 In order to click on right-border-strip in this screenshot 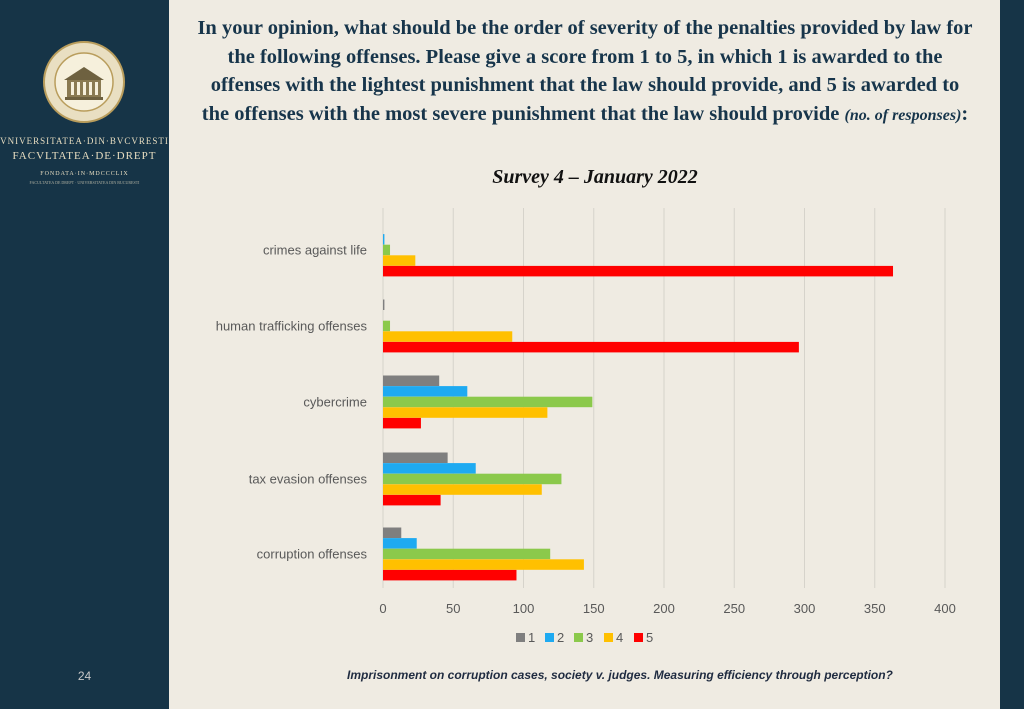, I will do `click(1012, 354)`.